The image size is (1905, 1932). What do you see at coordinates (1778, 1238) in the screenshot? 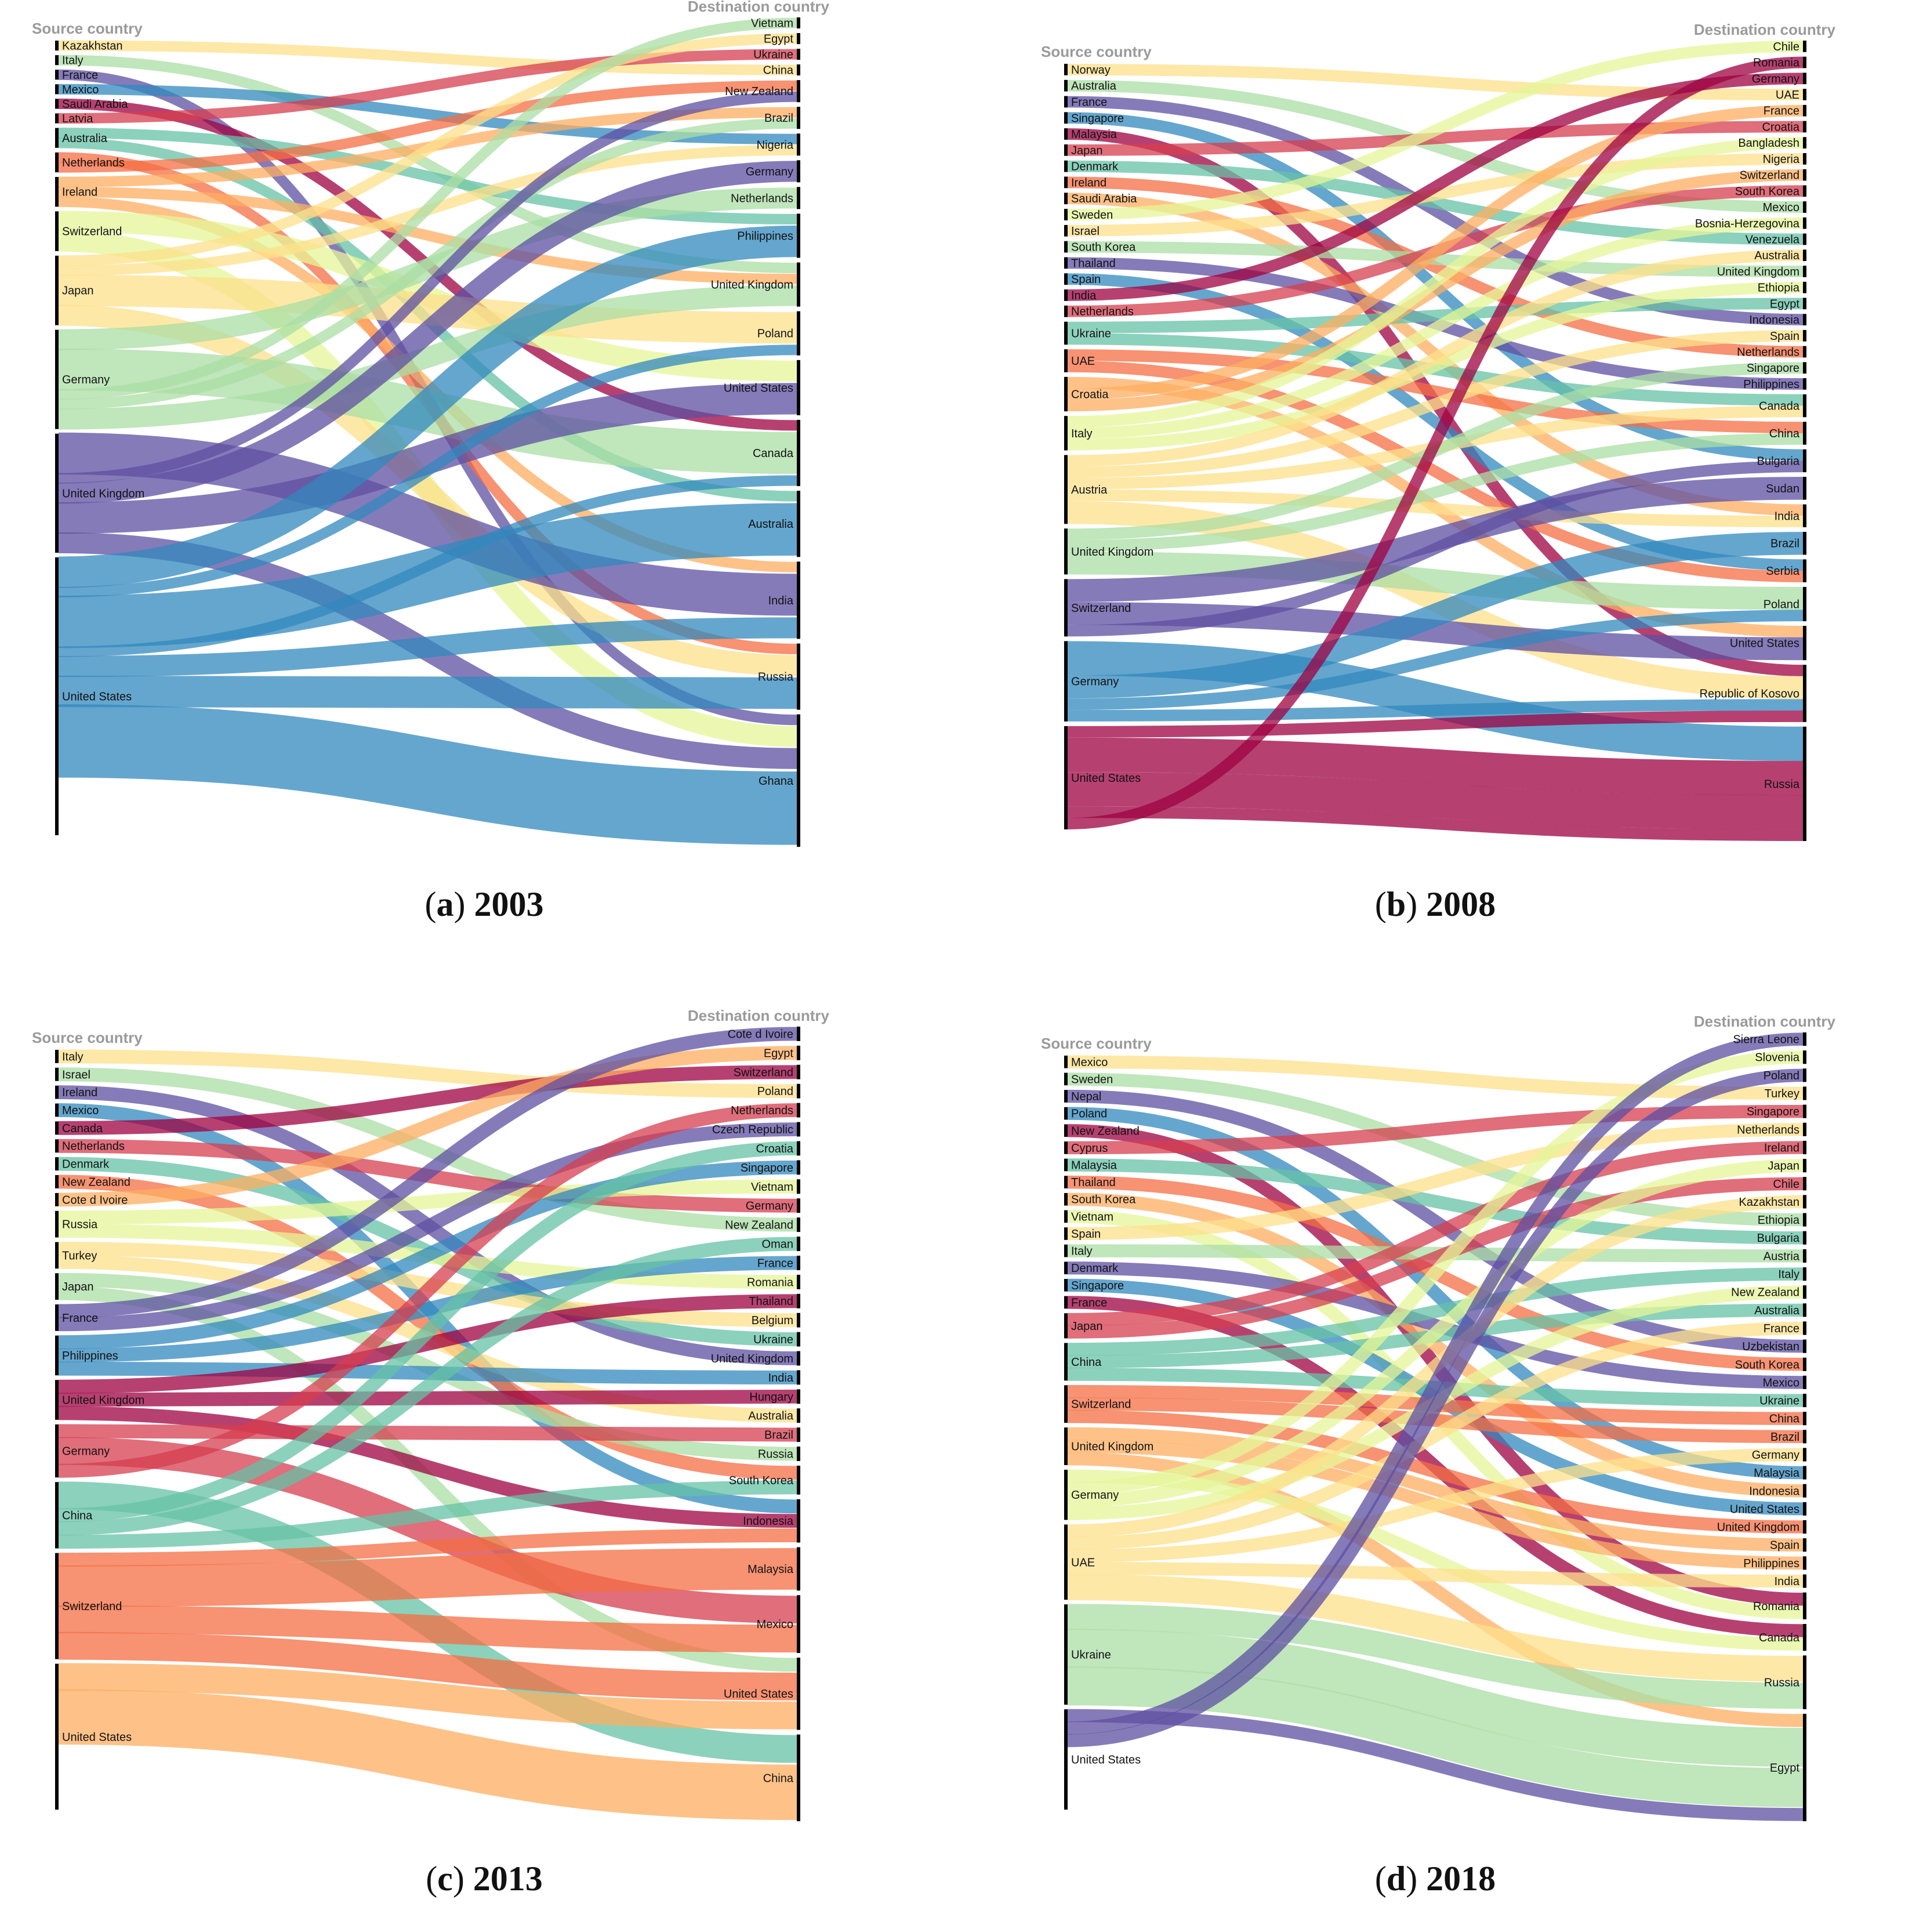
I see `dest-label-bulgaria: Bulgaria` at bounding box center [1778, 1238].